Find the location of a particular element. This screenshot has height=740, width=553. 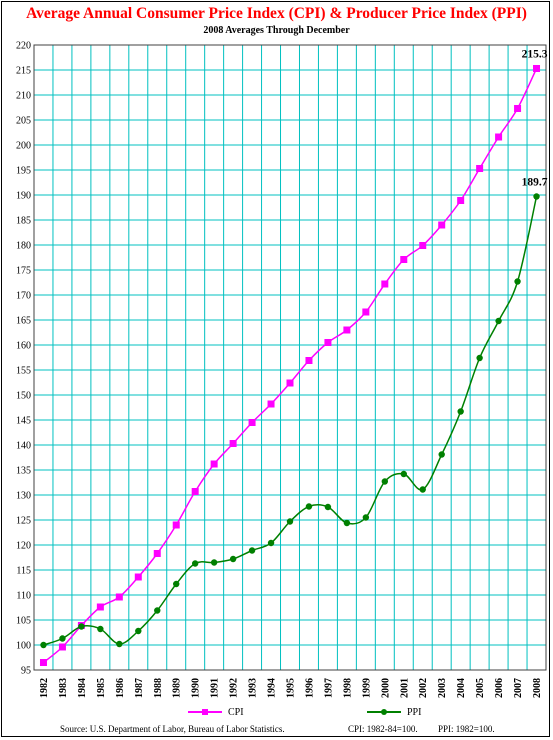

y-tick-label: 220 is located at coordinates (23, 46).